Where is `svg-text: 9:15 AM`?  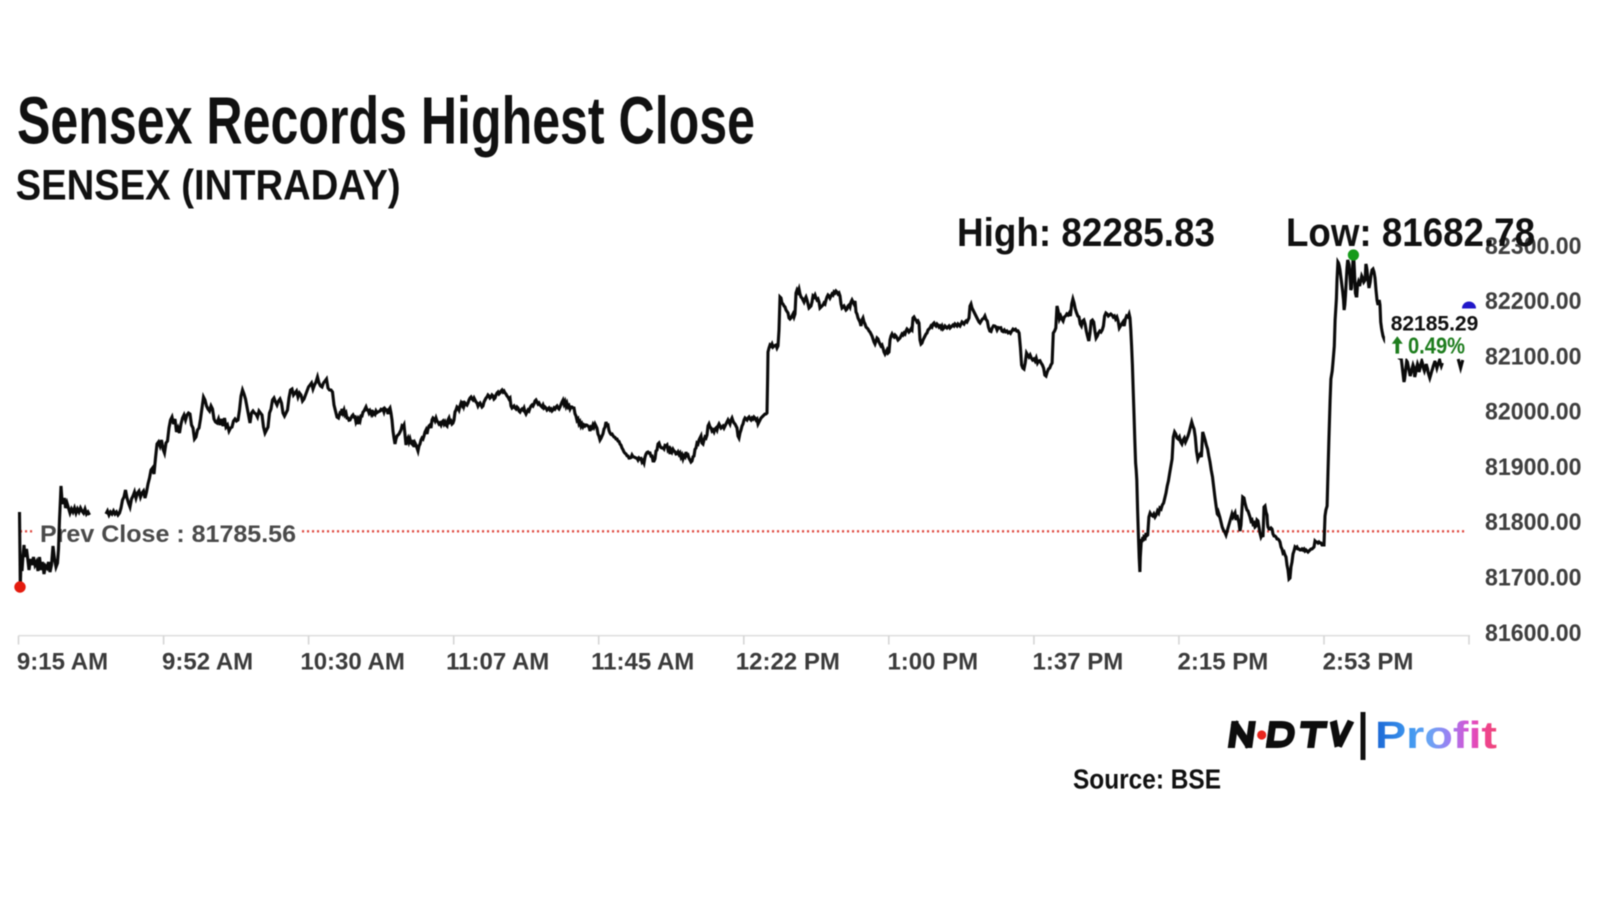 svg-text: 9:15 AM is located at coordinates (62, 661).